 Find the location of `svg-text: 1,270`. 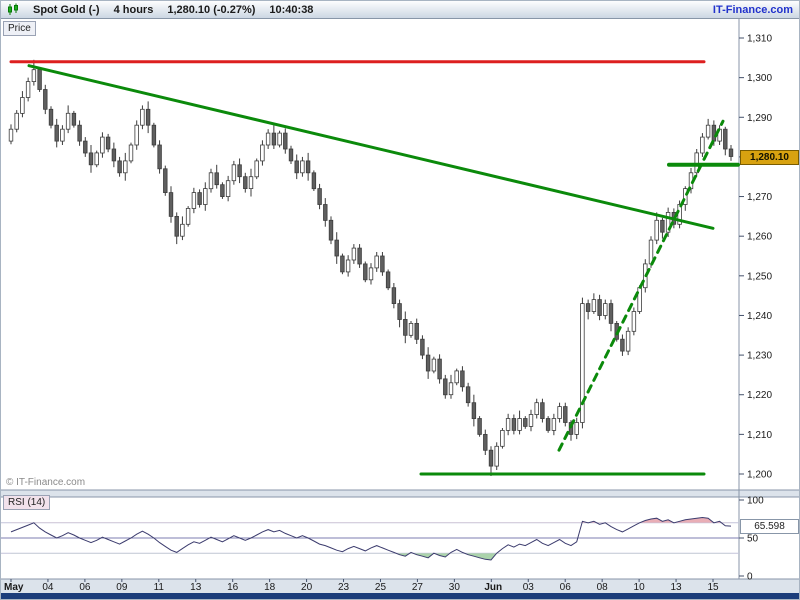

svg-text: 1,270 is located at coordinates (759, 197).